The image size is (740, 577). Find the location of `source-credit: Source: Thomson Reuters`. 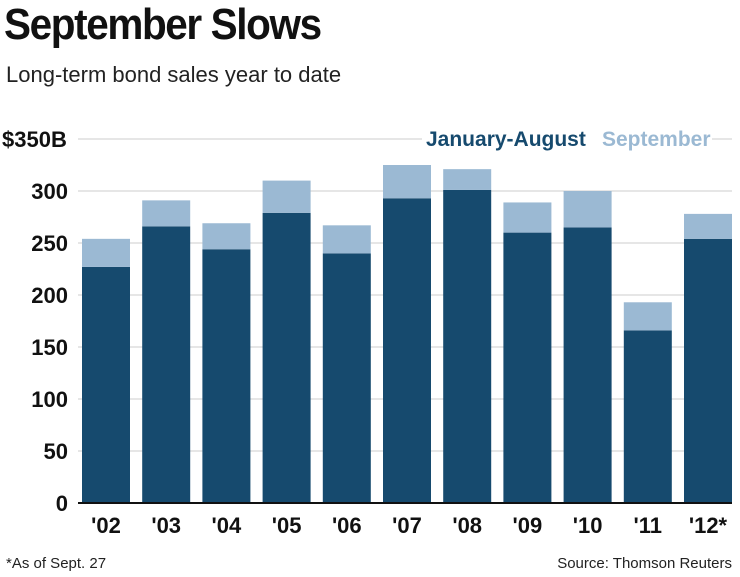

source-credit: Source: Thomson Reuters is located at coordinates (644, 563).